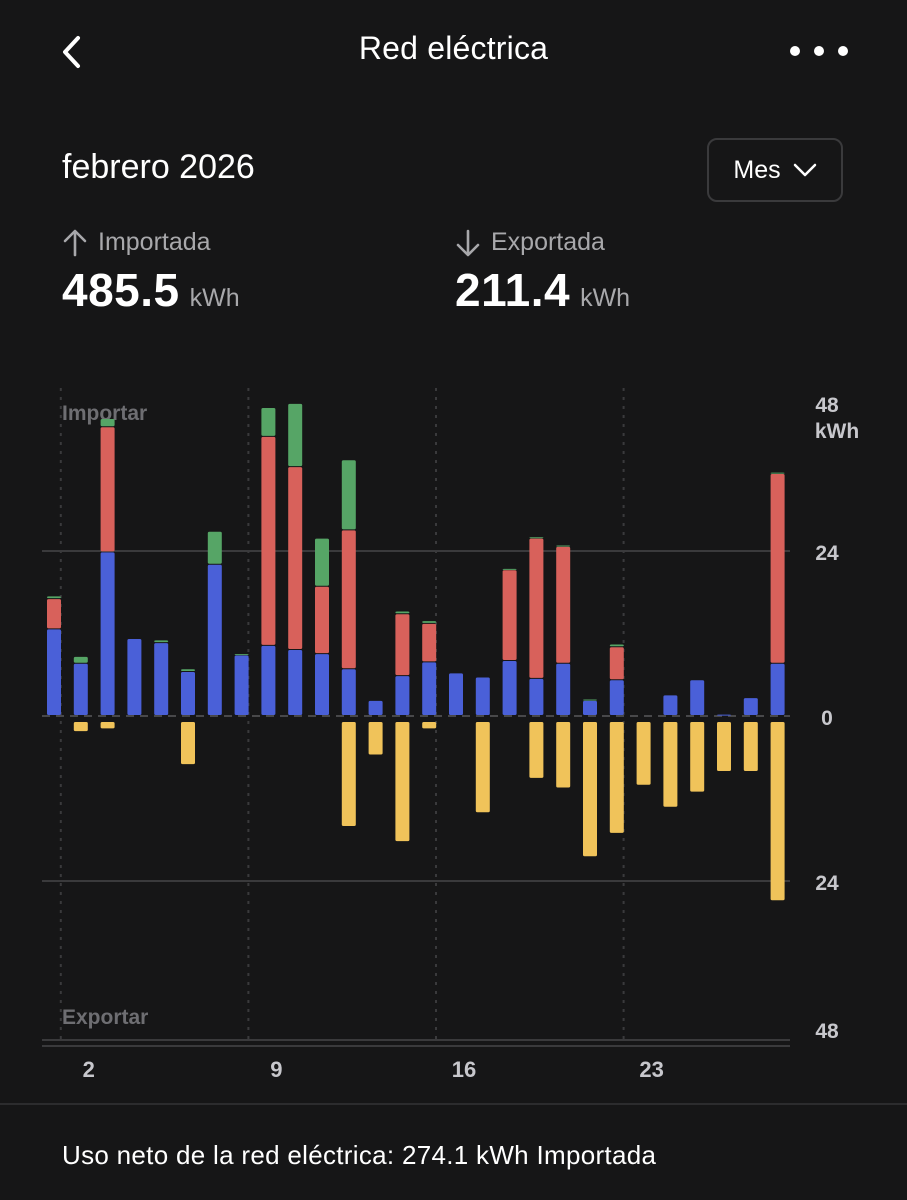  What do you see at coordinates (89, 1069) in the screenshot?
I see `x-tick-label: 2` at bounding box center [89, 1069].